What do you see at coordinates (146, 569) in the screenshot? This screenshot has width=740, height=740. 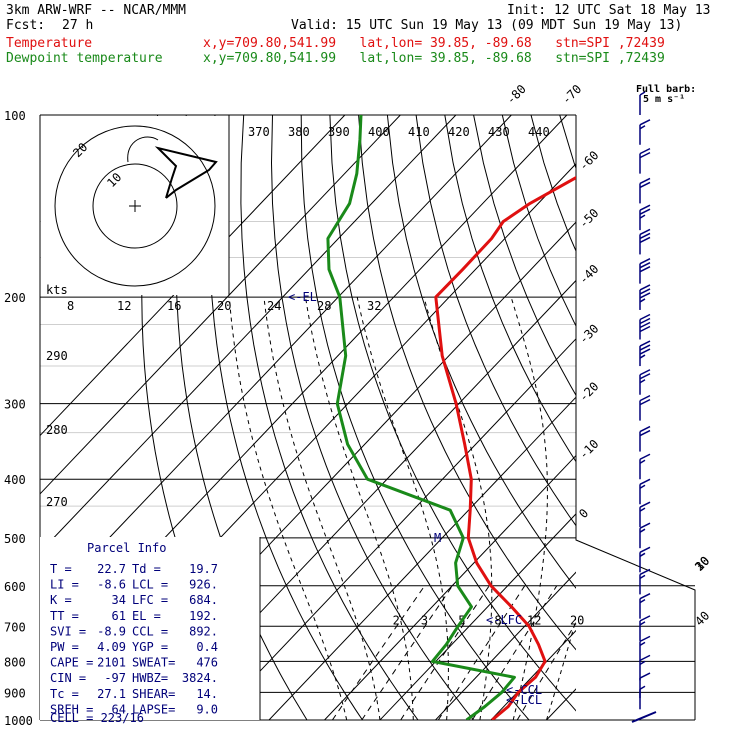 I see `parcel-info-right-label: Td =` at bounding box center [146, 569].